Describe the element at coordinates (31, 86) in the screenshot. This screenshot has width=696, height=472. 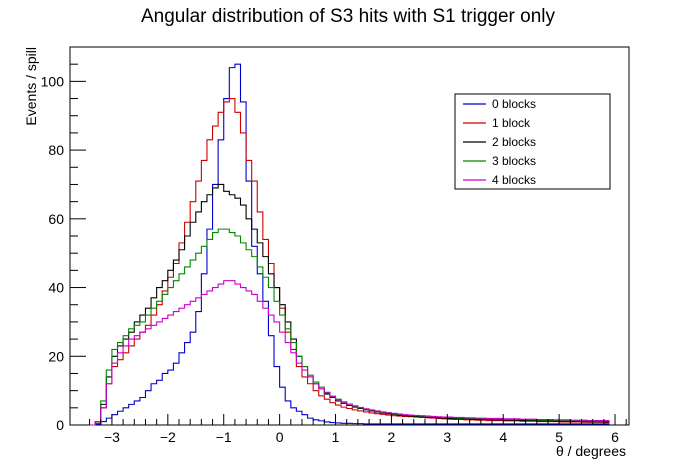
I see `y-axis-label: Events / spill` at that location.